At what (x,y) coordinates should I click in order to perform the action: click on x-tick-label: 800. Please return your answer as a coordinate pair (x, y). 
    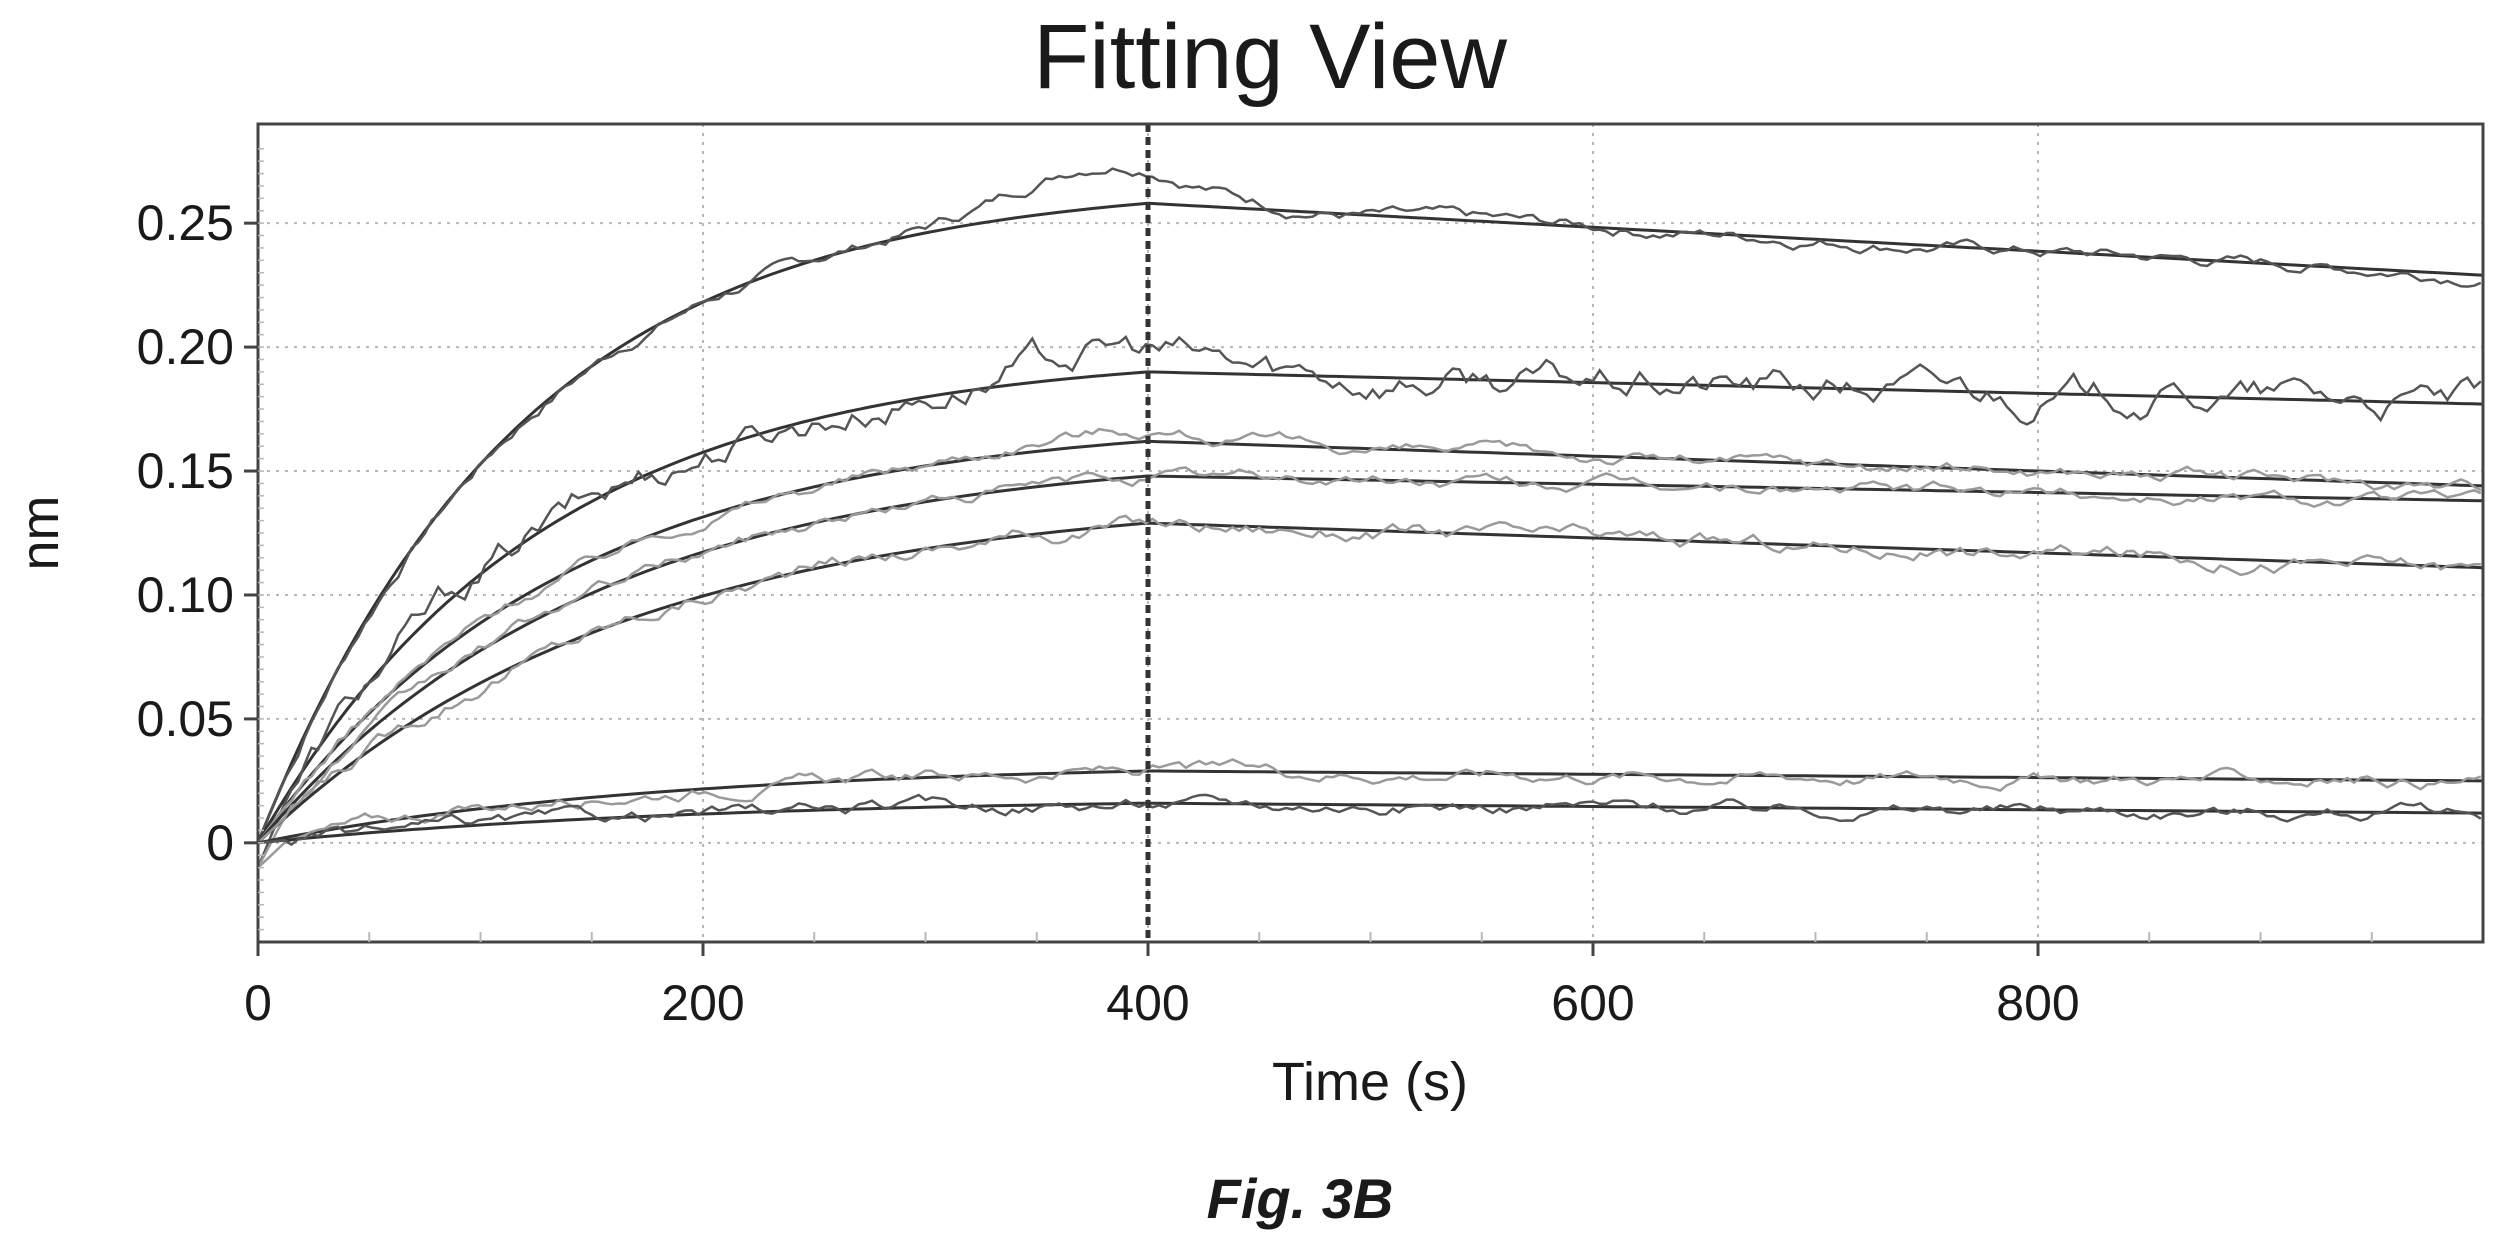
    Looking at the image, I should click on (2037, 1003).